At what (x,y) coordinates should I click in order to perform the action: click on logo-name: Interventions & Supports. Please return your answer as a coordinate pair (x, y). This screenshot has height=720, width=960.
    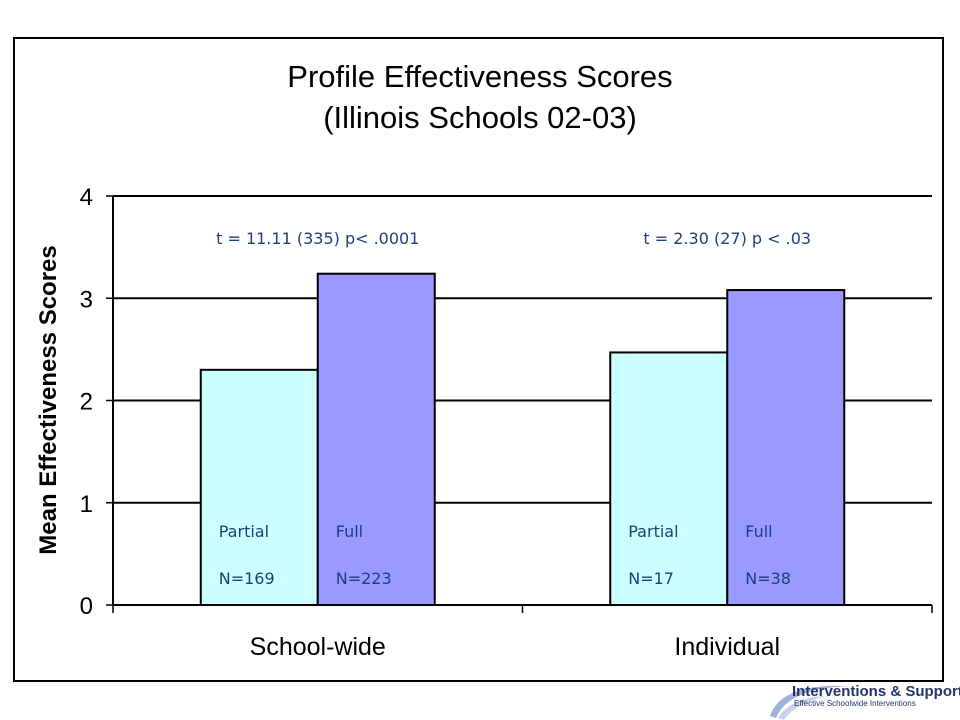
    Looking at the image, I should click on (876, 691).